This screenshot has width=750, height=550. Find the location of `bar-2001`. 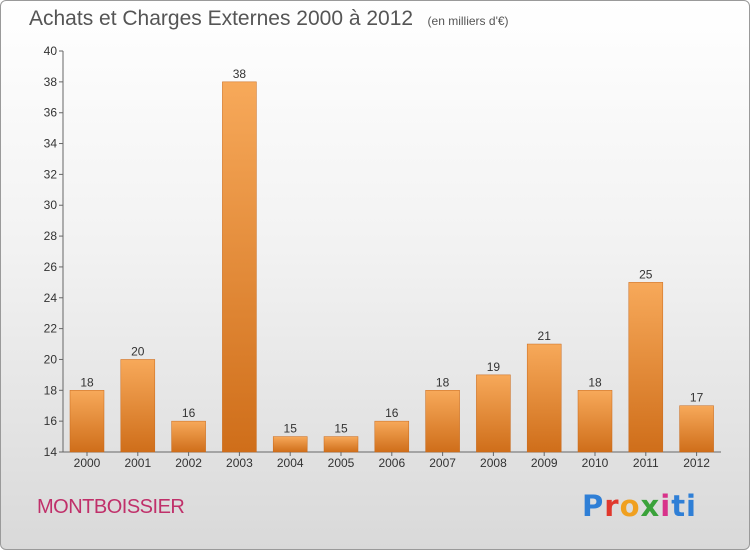

bar-2001 is located at coordinates (138, 406).